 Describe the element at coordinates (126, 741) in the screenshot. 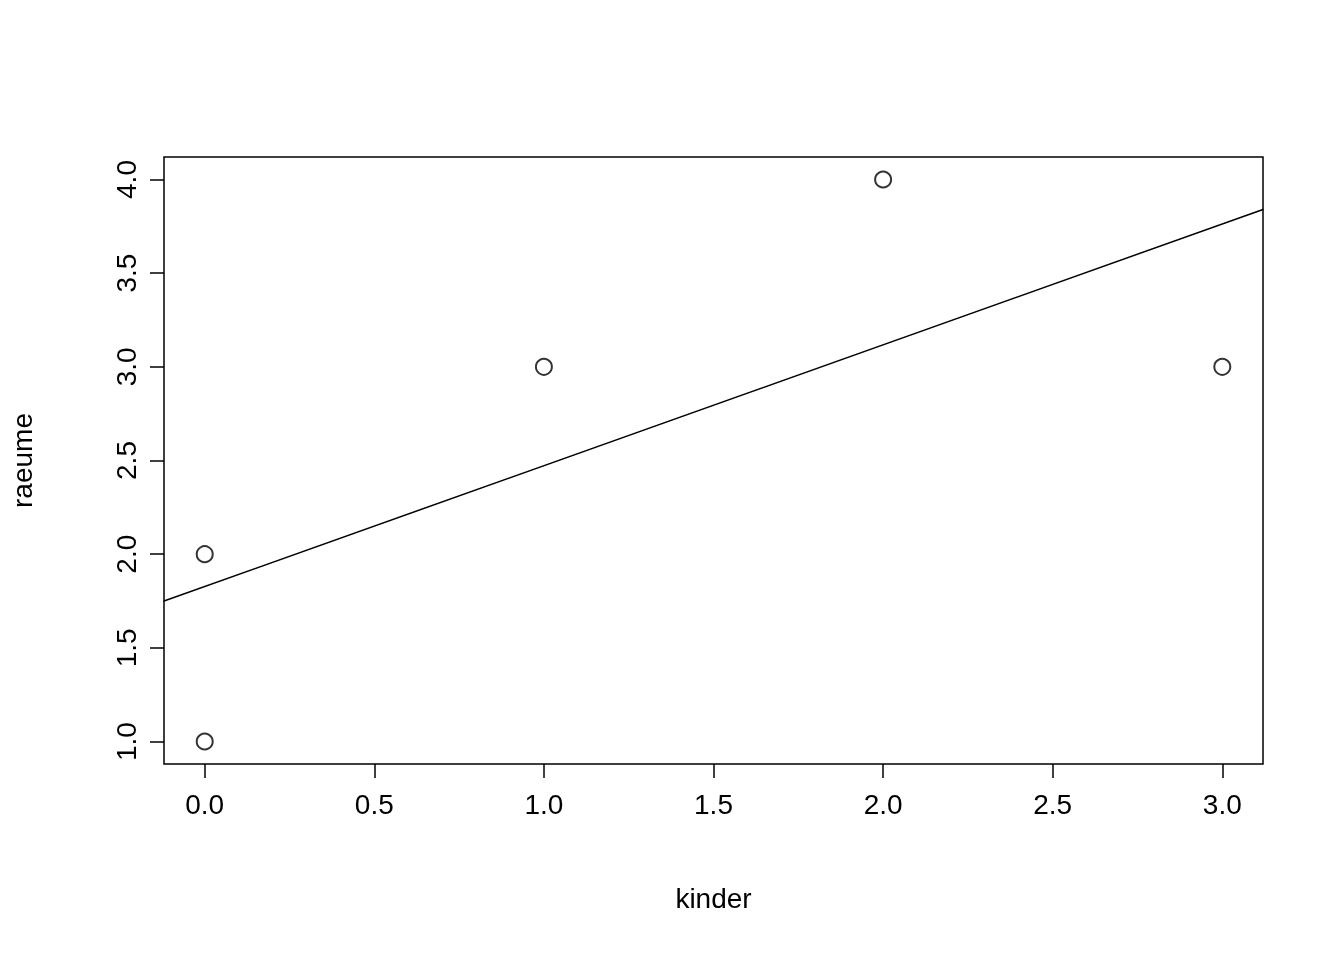

I see `y-tick-label: 1.0` at that location.